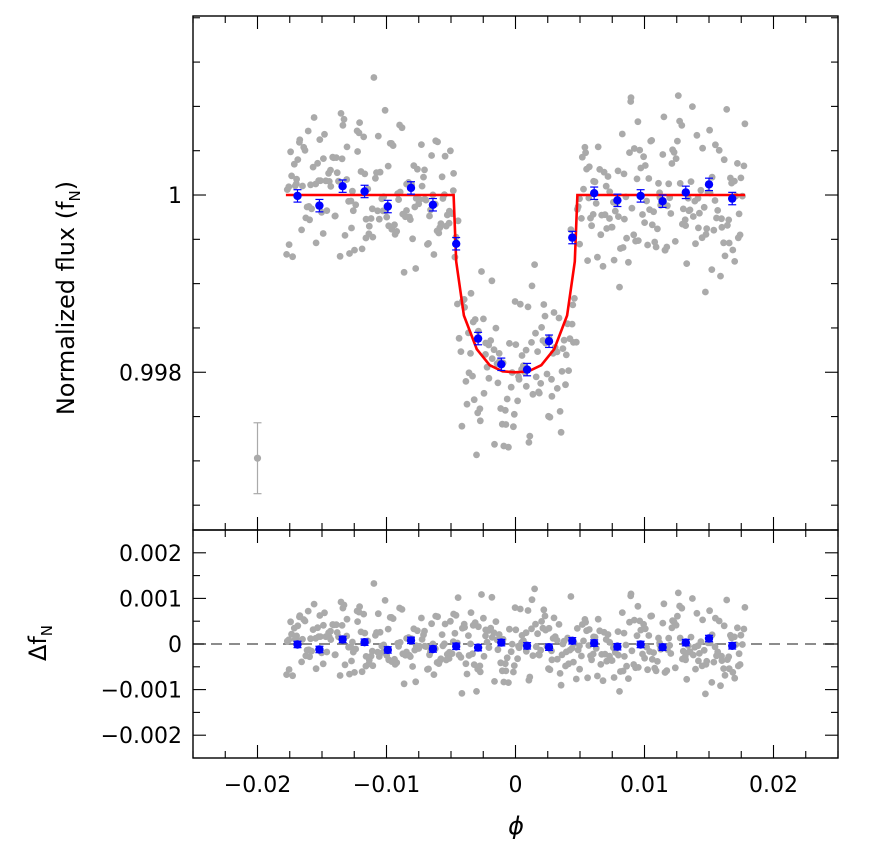 The image size is (873, 853). Describe the element at coordinates (66, 185) in the screenshot. I see `flux-axis-title-close: )` at that location.